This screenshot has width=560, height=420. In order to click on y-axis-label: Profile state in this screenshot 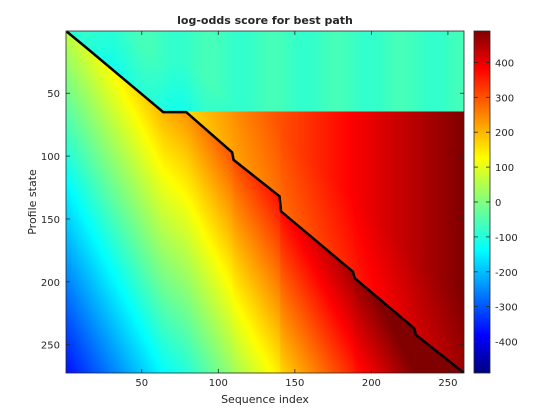, I will do `click(32, 202)`.